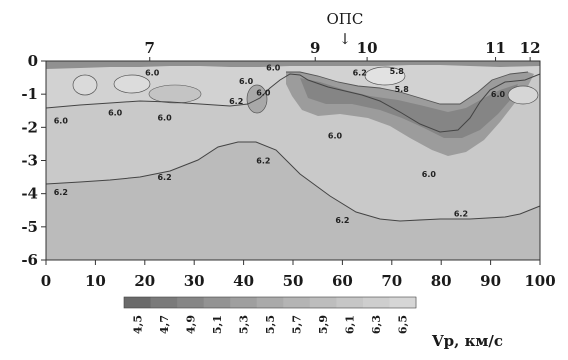  What do you see at coordinates (29, 260) in the screenshot?
I see `y-tick-label: -6` at bounding box center [29, 260].